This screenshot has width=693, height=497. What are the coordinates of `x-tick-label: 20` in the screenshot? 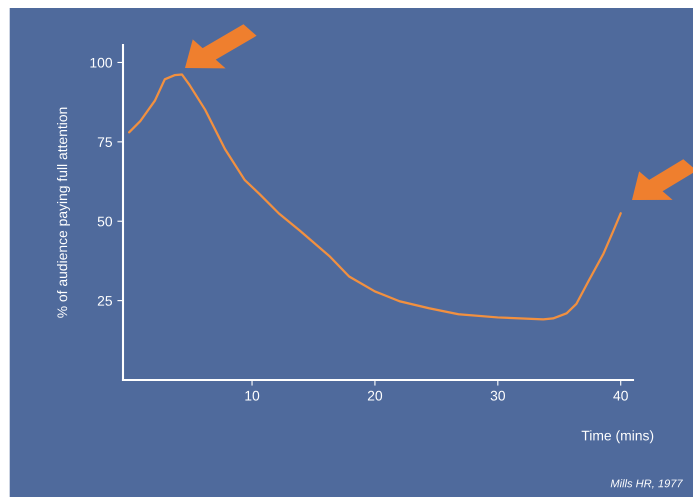 It's located at (375, 395).